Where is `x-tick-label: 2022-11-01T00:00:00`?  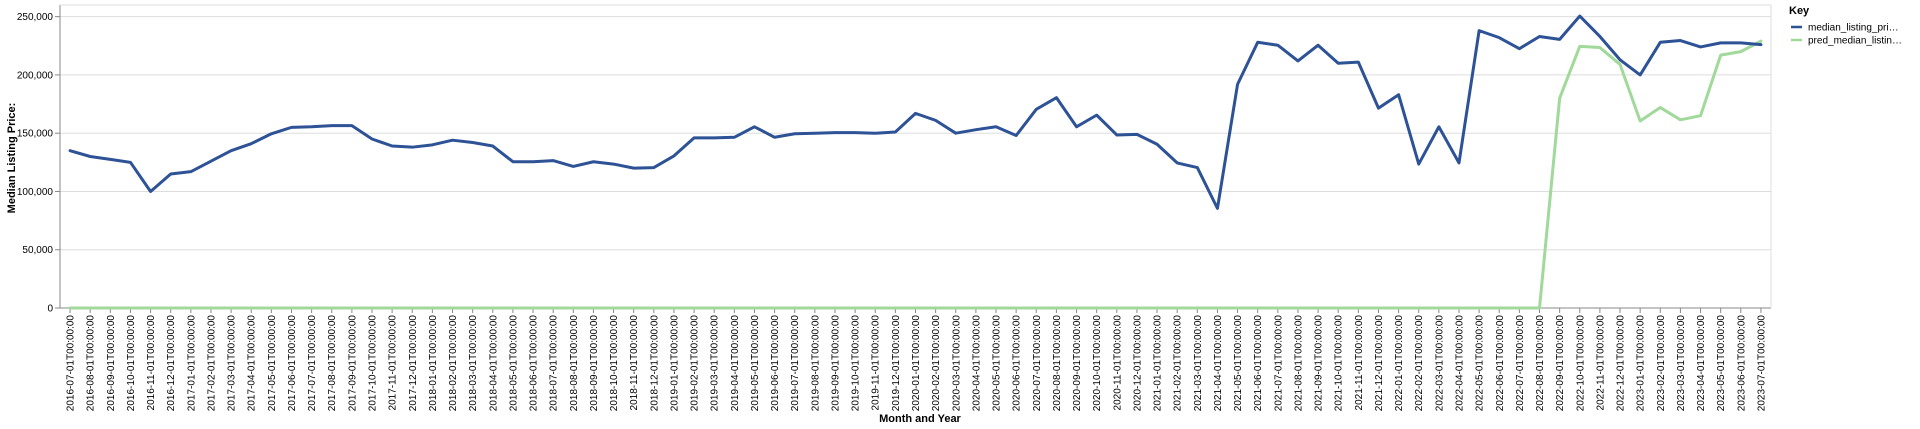
x-tick-label: 2022-11-01T00:00:00 is located at coordinates (1600, 363).